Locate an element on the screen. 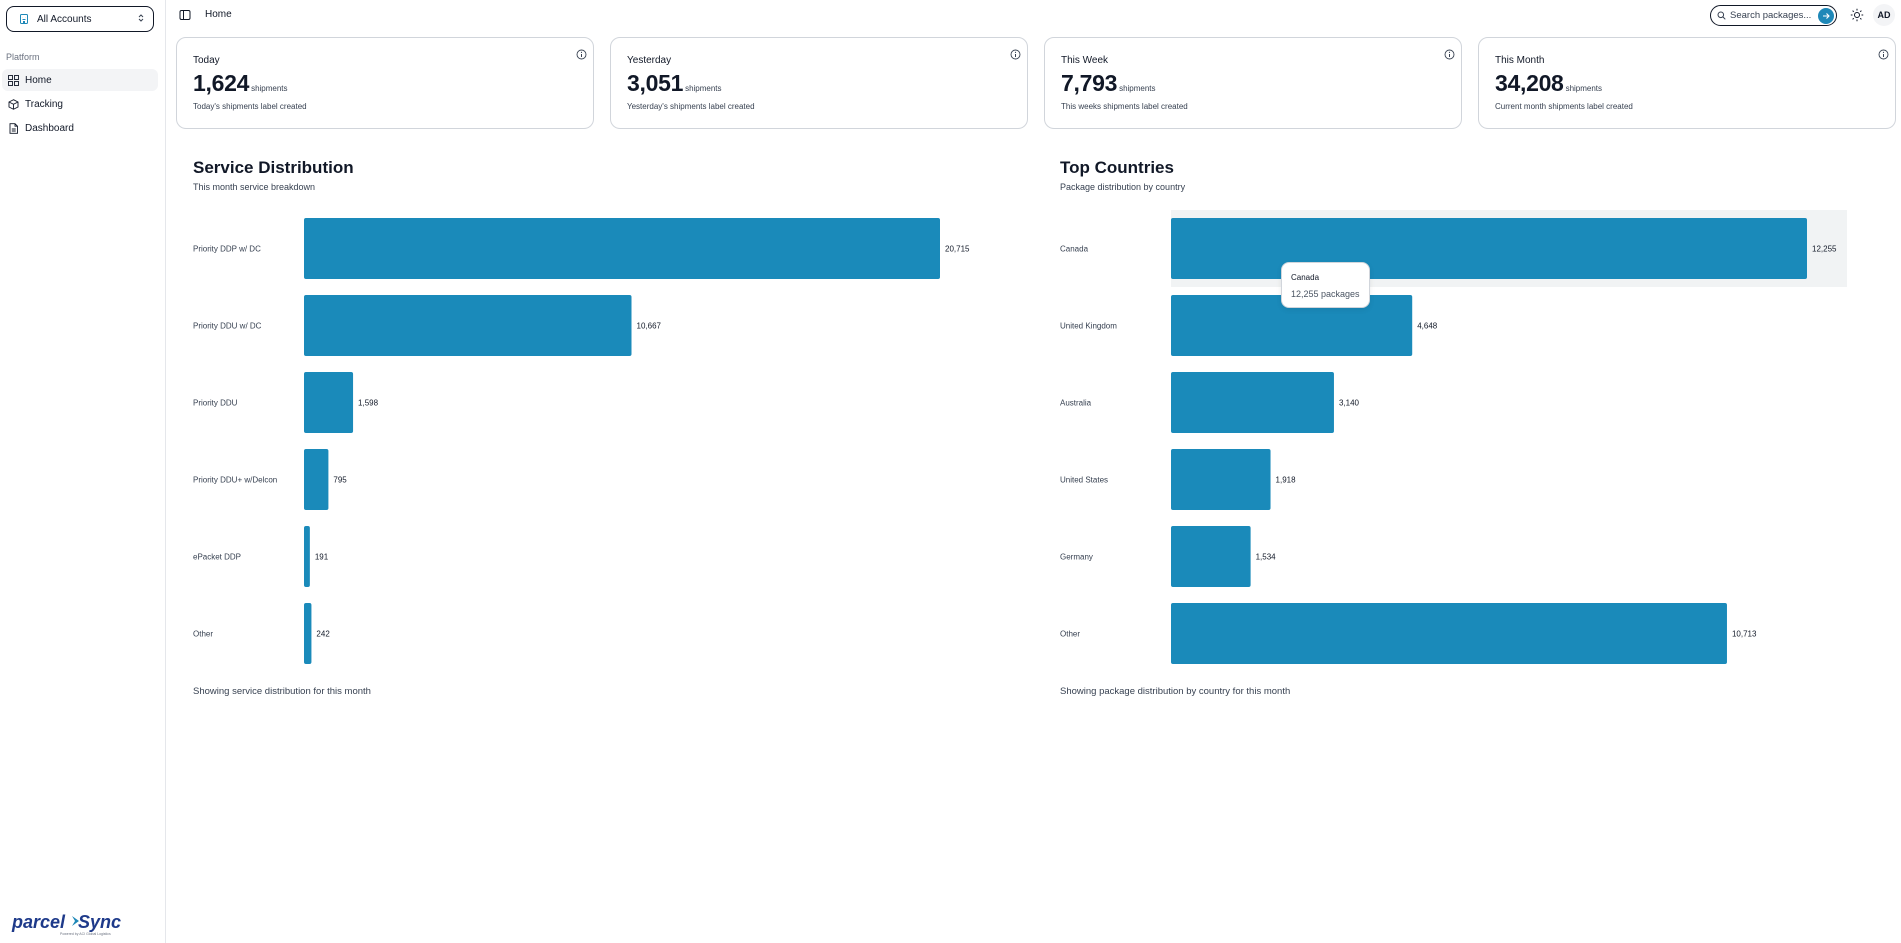 Image resolution: width=1901 pixels, height=943 pixels. building-icon is located at coordinates (24, 19).